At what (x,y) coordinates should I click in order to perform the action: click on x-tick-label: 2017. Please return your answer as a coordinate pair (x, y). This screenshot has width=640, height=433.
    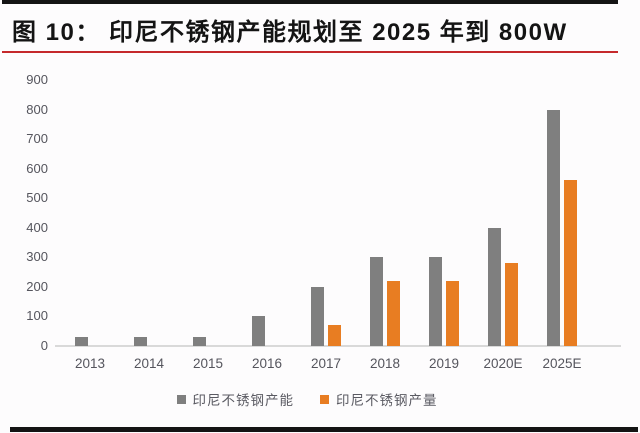
    Looking at the image, I should click on (326, 363).